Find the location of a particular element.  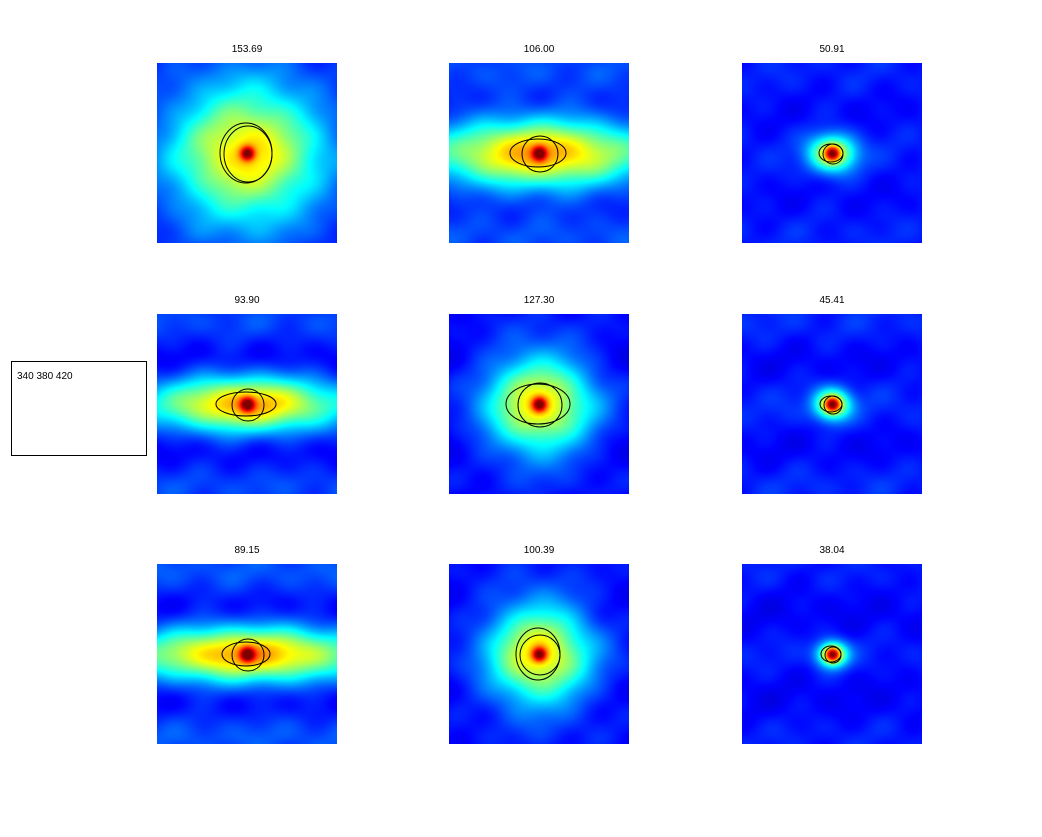

panel-title: 153.69 is located at coordinates (247, 49).